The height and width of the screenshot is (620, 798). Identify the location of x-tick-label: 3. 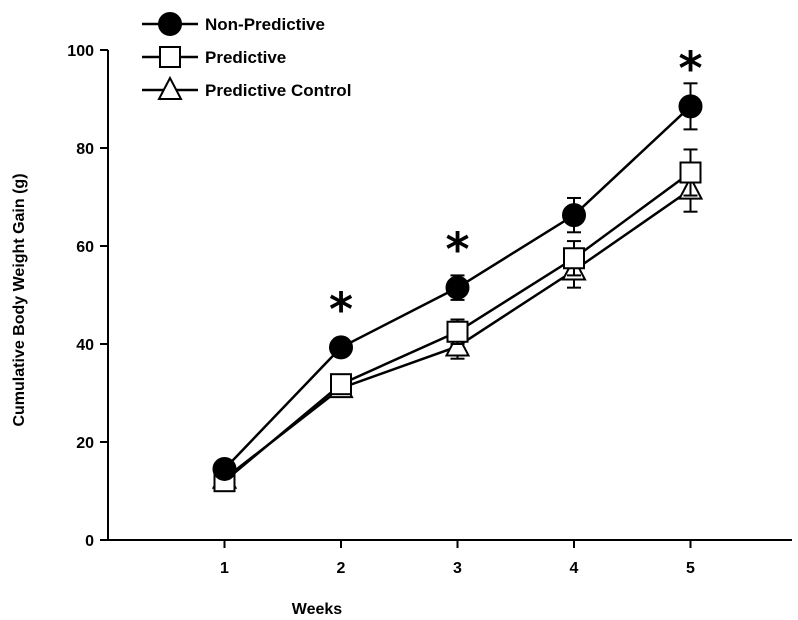
(457, 568).